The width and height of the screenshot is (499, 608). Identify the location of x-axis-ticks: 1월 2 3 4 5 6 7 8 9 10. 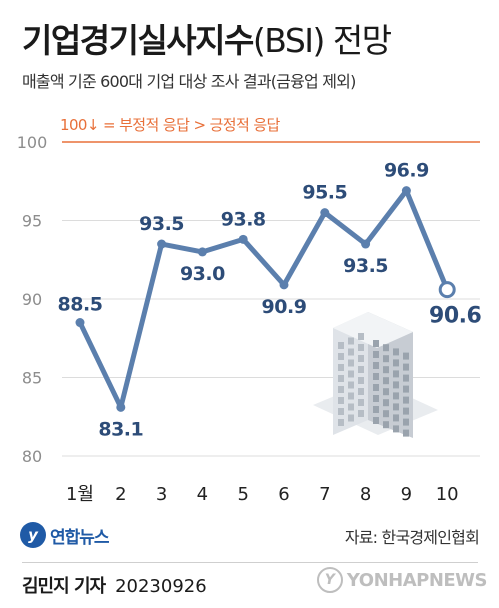
(262, 494).